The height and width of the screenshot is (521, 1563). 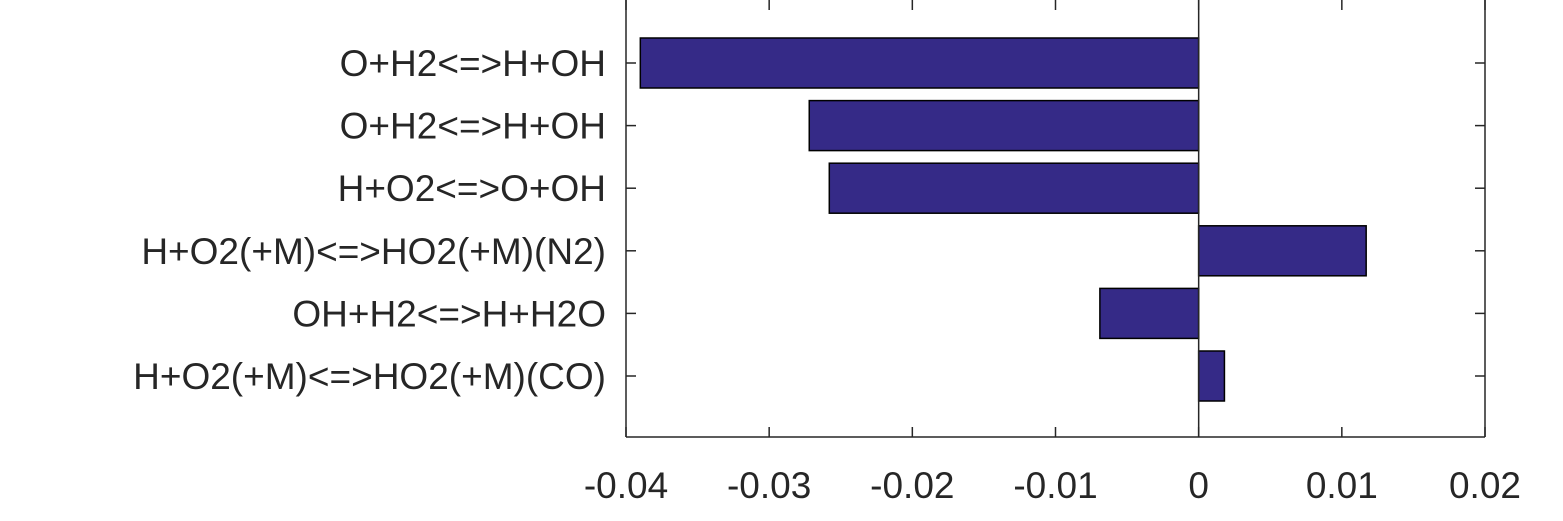 I want to click on category-label-0: O+H2<=>H+OH, so click(x=473, y=63).